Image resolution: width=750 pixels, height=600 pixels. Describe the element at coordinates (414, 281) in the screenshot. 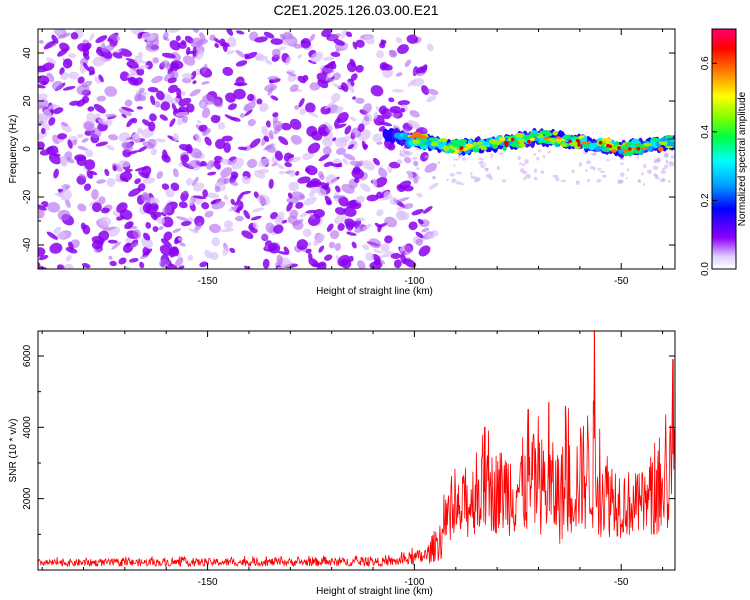

I see `x-tick-label: -100` at that location.